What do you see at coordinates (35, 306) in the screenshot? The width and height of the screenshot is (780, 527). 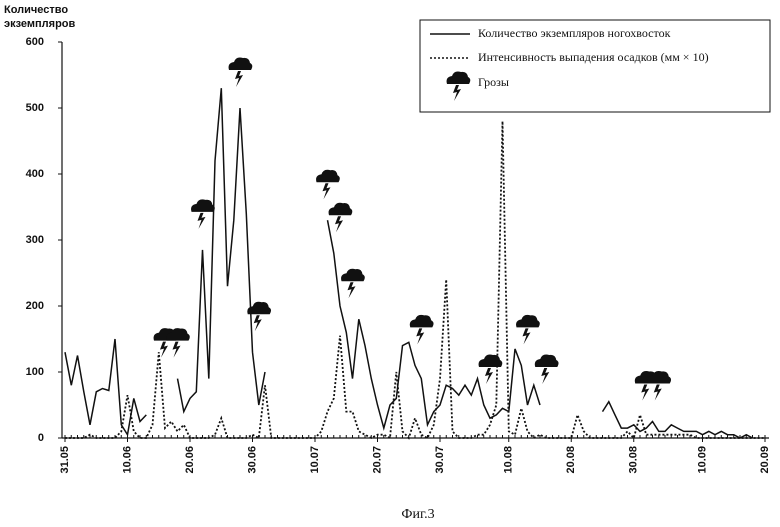 I see `y-tick-label: 200` at bounding box center [35, 306].